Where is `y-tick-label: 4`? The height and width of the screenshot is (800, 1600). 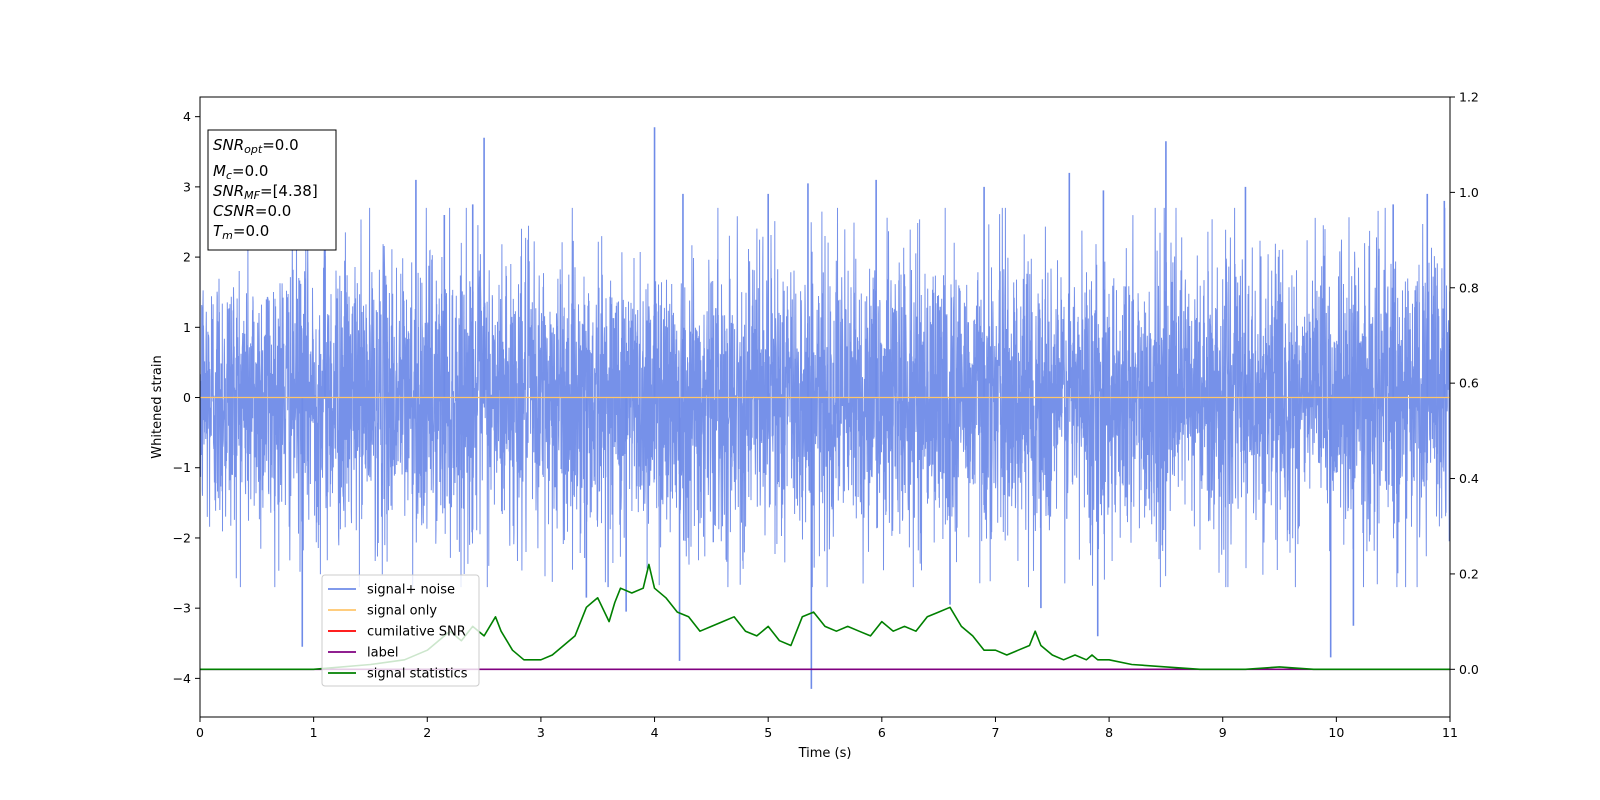
y-tick-label: 4 is located at coordinates (187, 116).